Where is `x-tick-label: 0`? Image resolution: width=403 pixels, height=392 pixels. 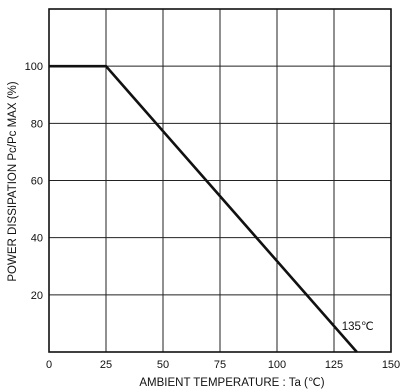
x-tick-label: 0 is located at coordinates (49, 365).